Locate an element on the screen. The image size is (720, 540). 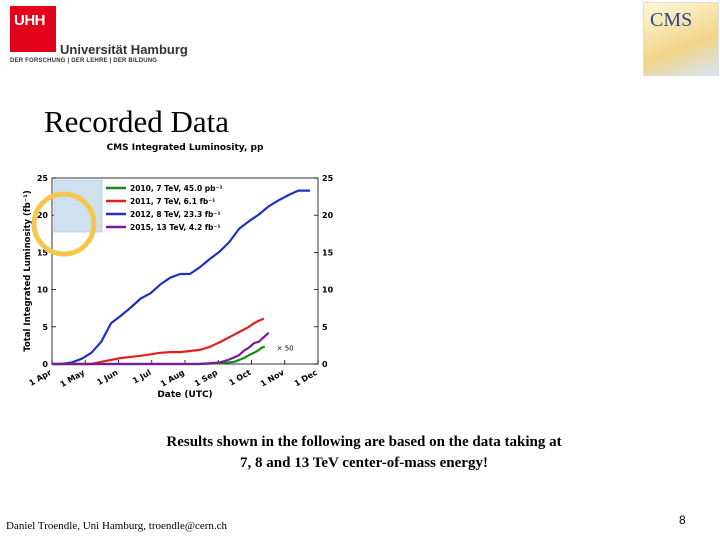
x-tick-label-4: 1 Aug is located at coordinates (172, 378).